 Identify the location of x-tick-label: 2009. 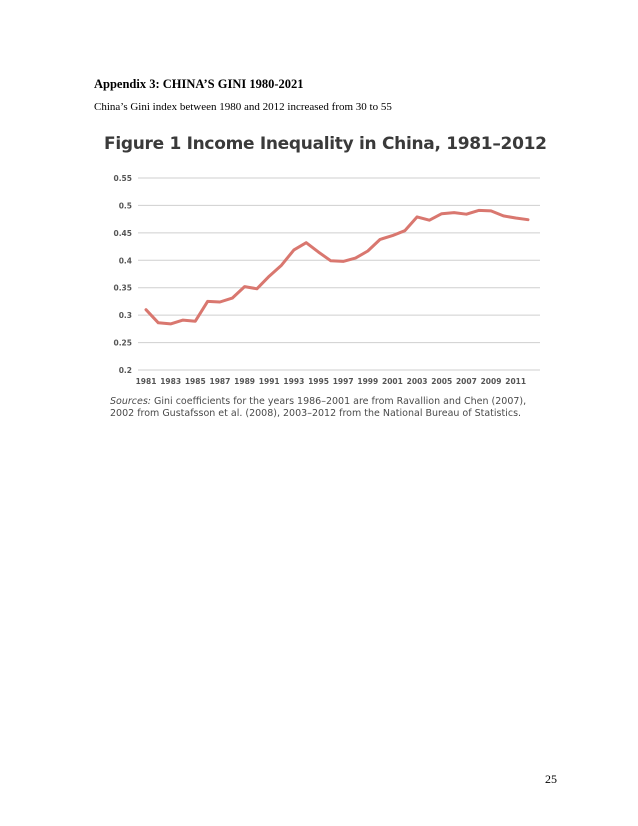
(491, 381).